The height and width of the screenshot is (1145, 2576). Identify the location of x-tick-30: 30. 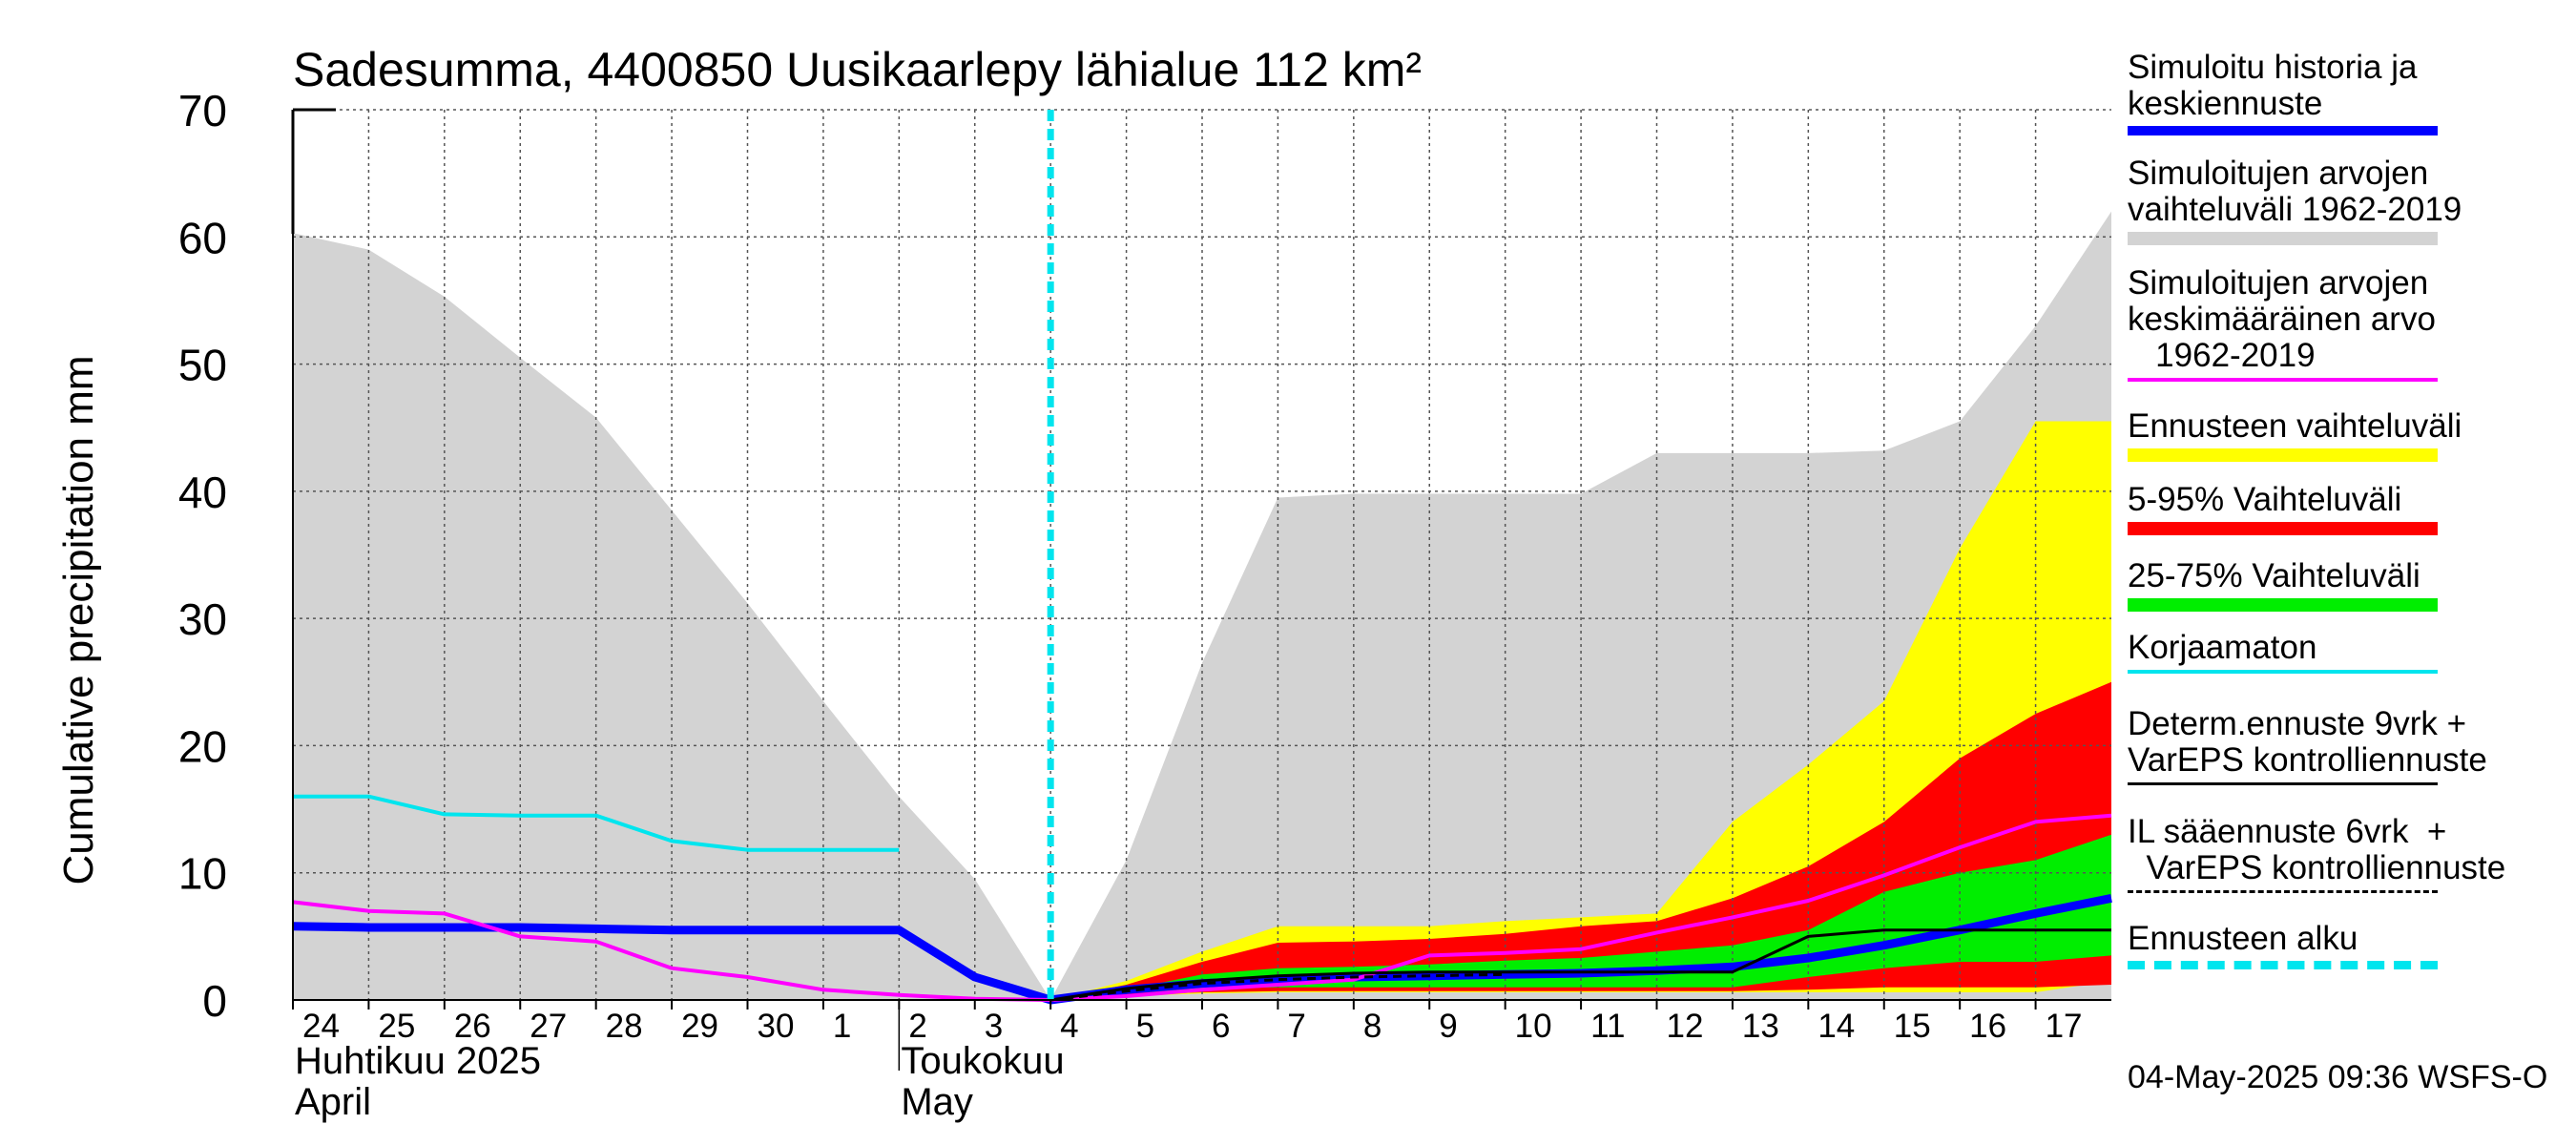
(776, 1026).